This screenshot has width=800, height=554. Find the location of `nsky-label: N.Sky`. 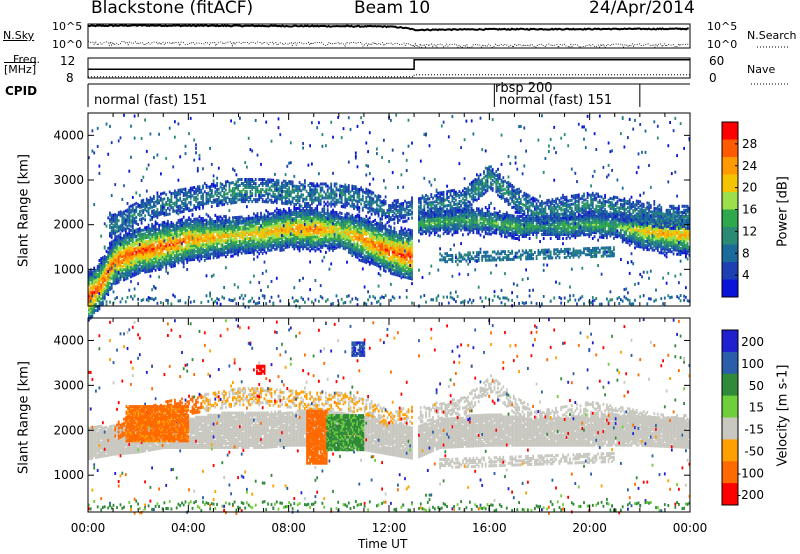

nsky-label: N.Sky is located at coordinates (19, 35).